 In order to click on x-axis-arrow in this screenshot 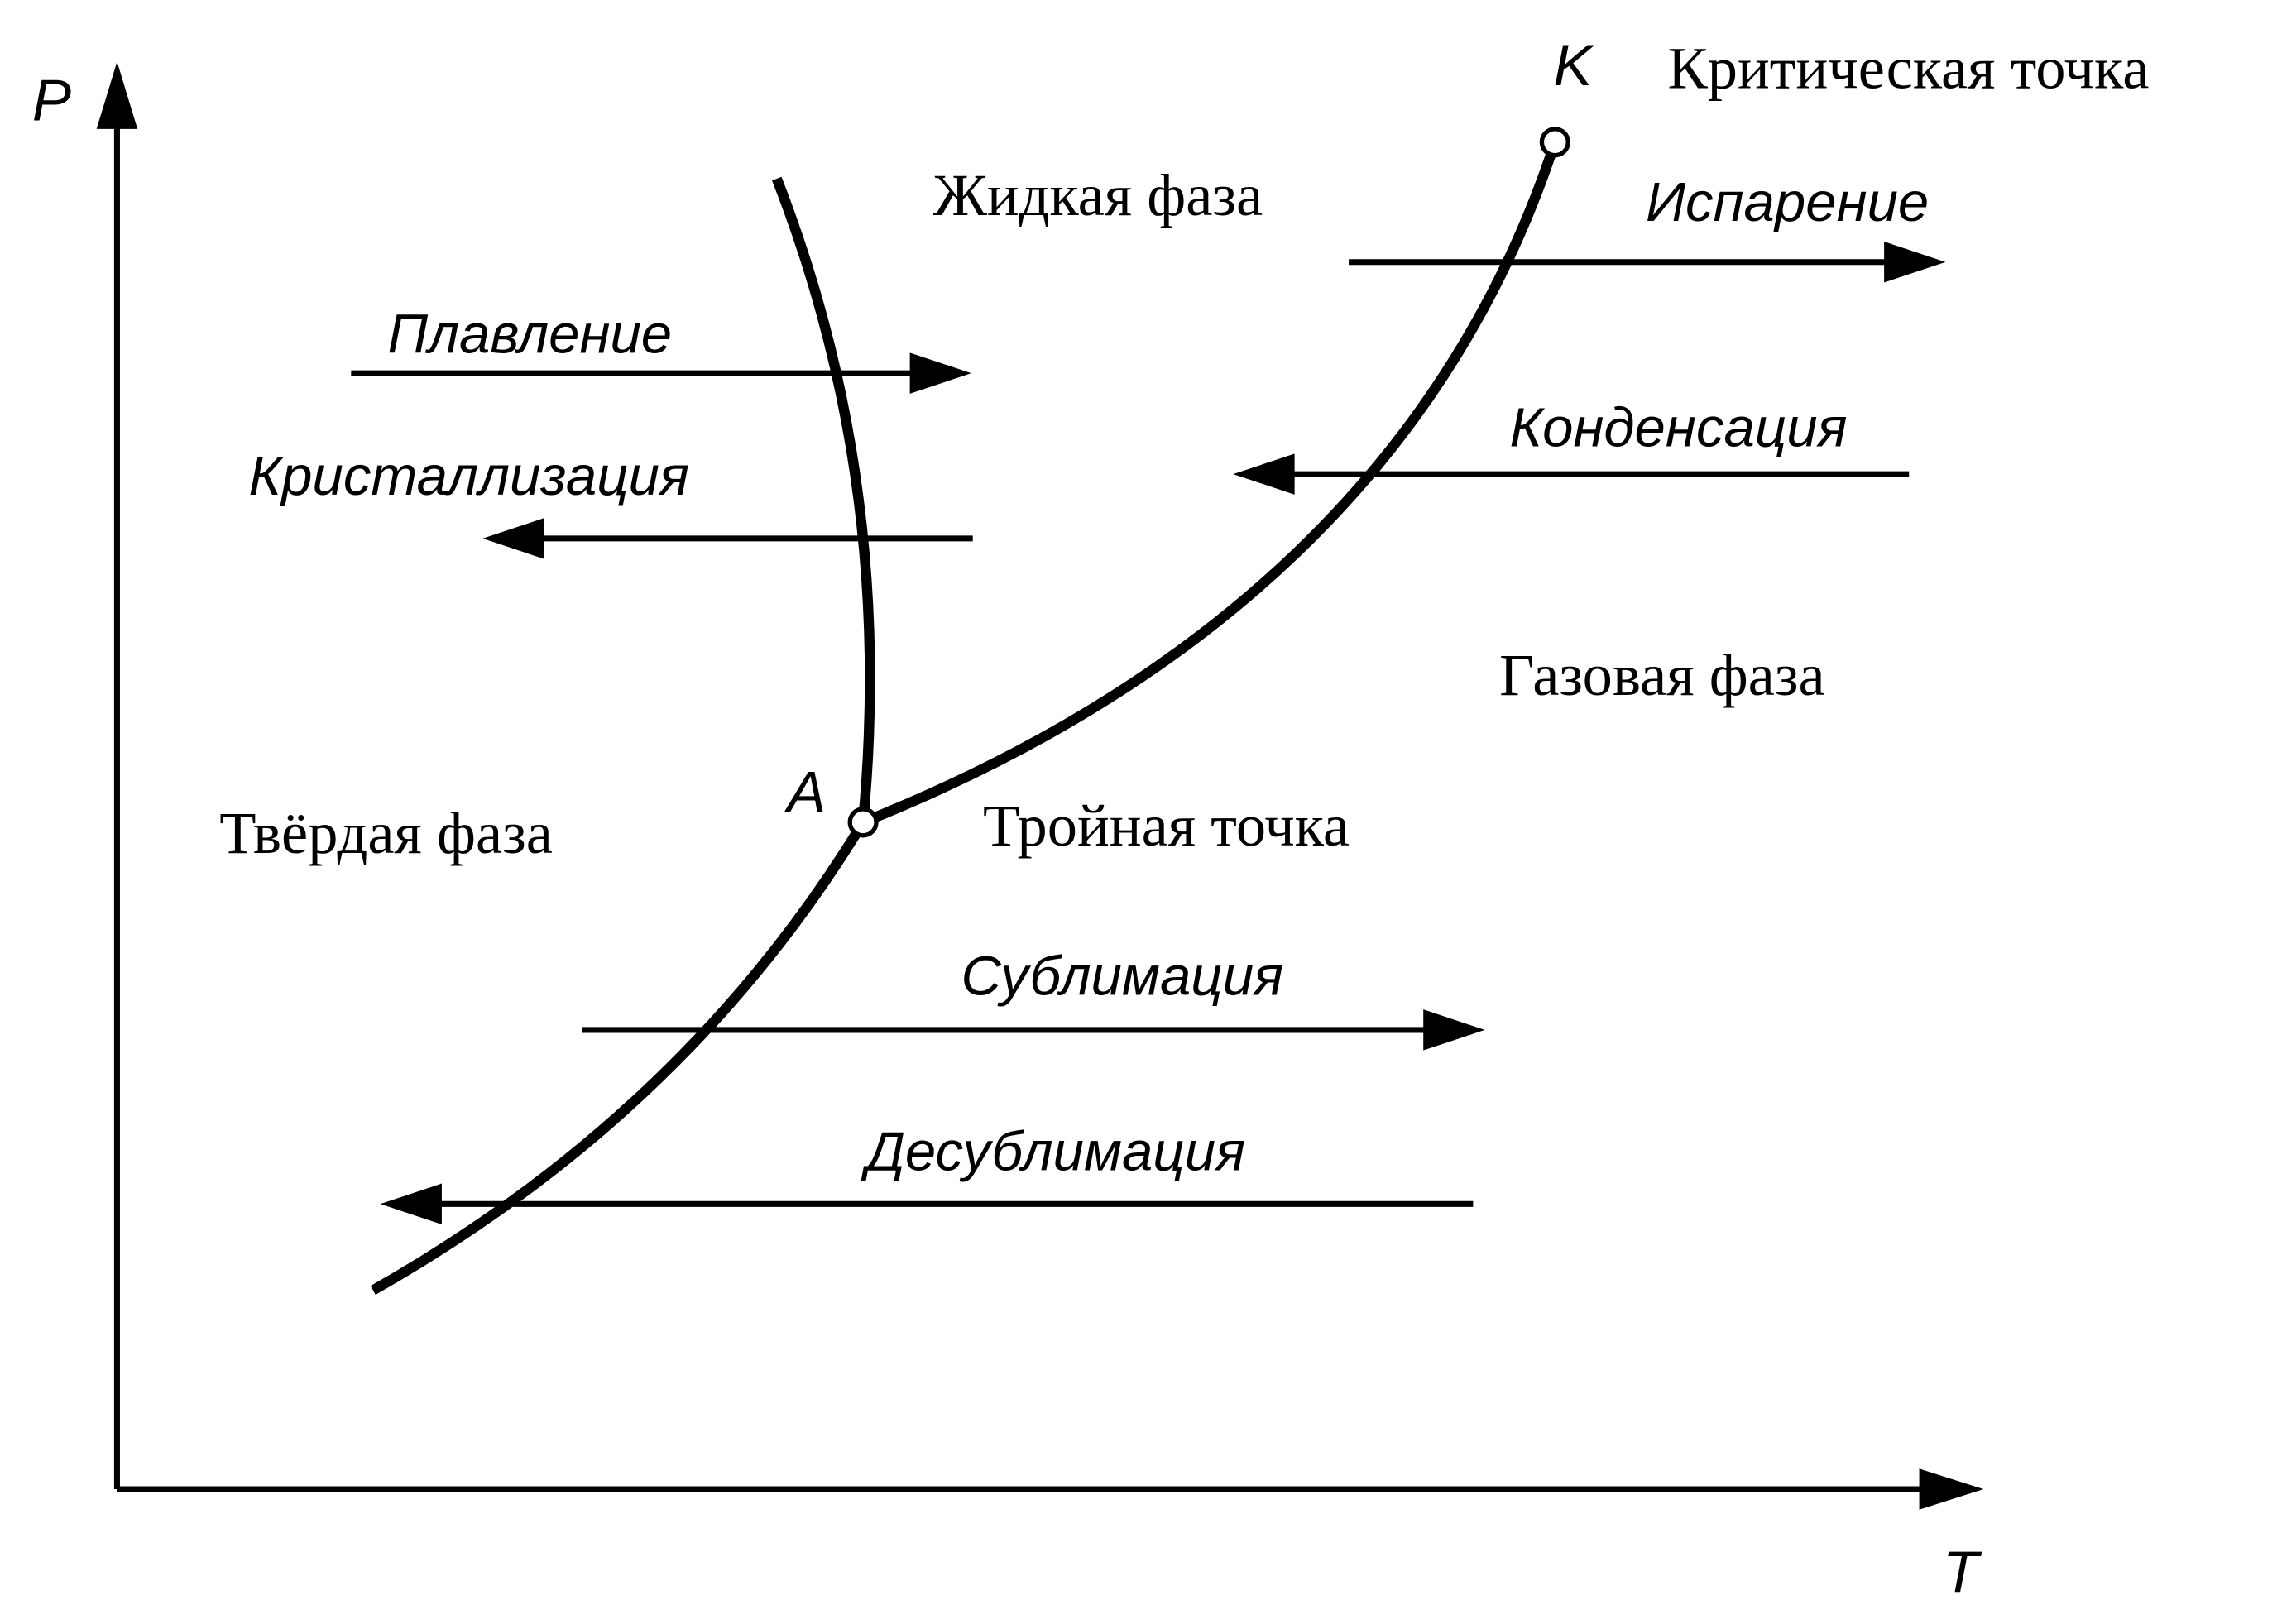, I will do `click(1951, 1489)`.